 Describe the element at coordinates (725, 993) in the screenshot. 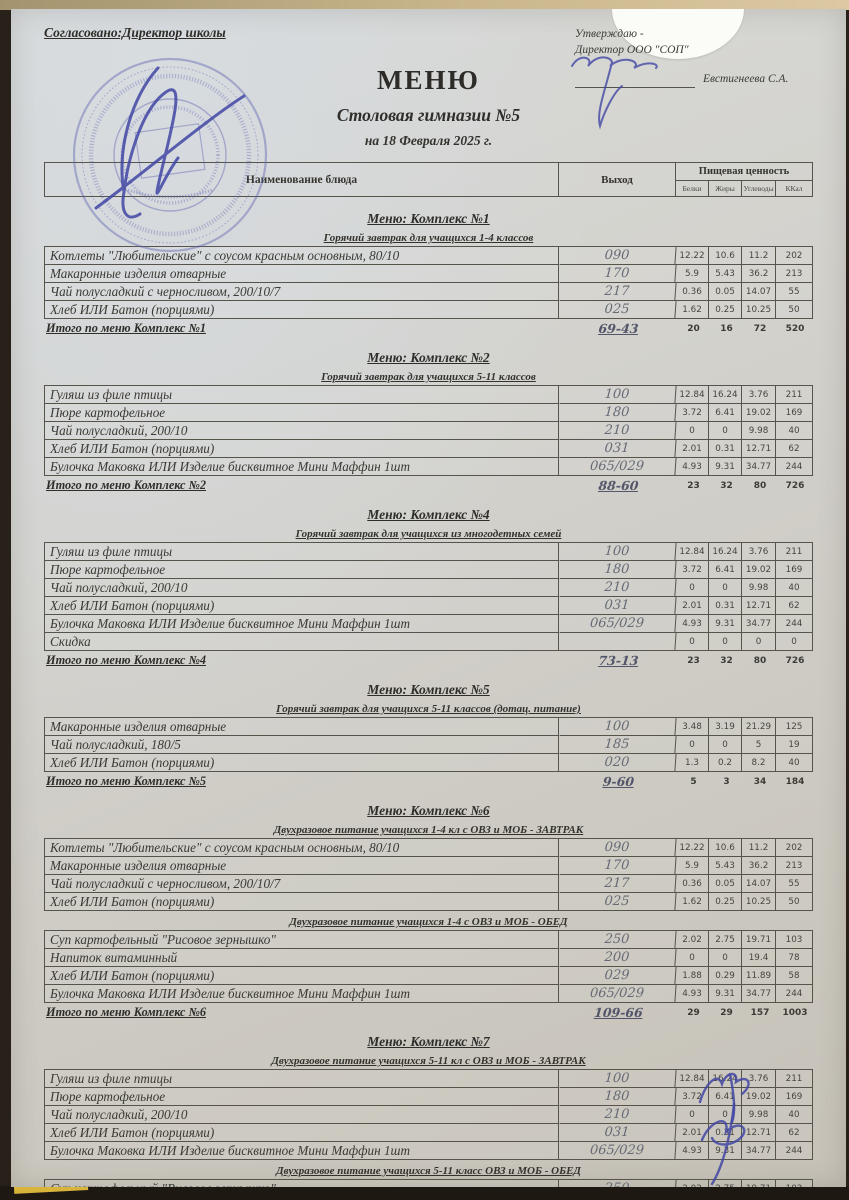

I see `fat-cell: 9.31` at that location.